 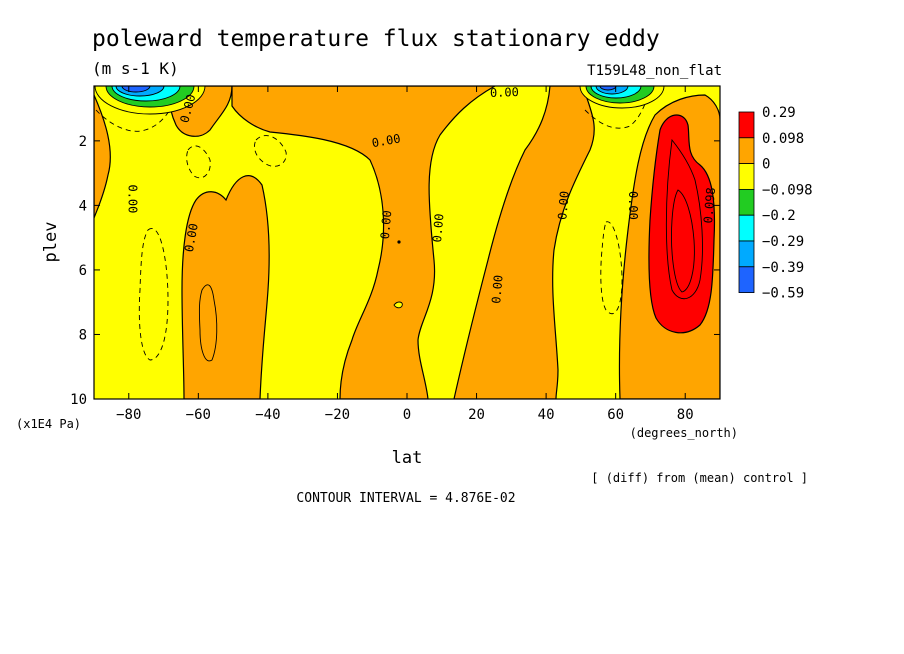 What do you see at coordinates (102, 156) in the screenshot?
I see `orange-region-left-edge` at bounding box center [102, 156].